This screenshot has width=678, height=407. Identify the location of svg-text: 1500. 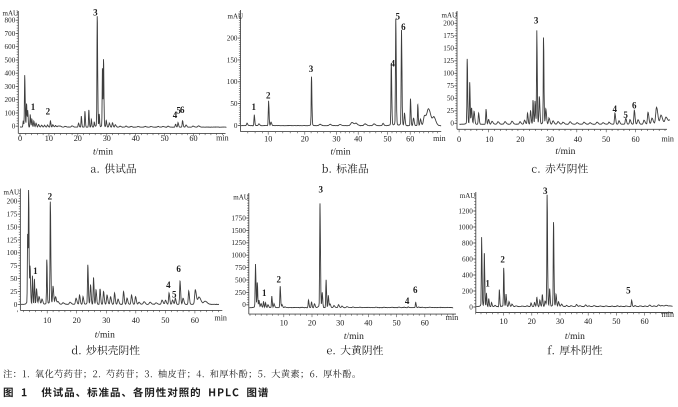
(238, 231).